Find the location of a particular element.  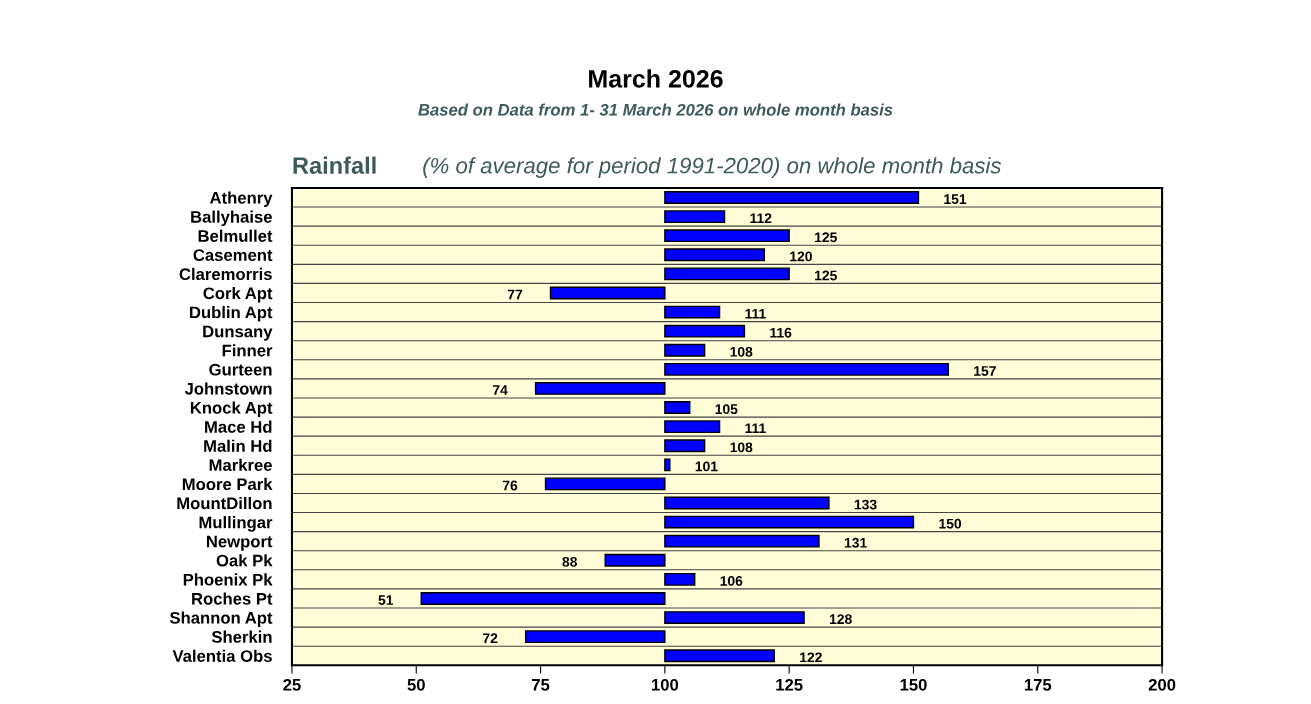

data-label: 157 is located at coordinates (985, 371).